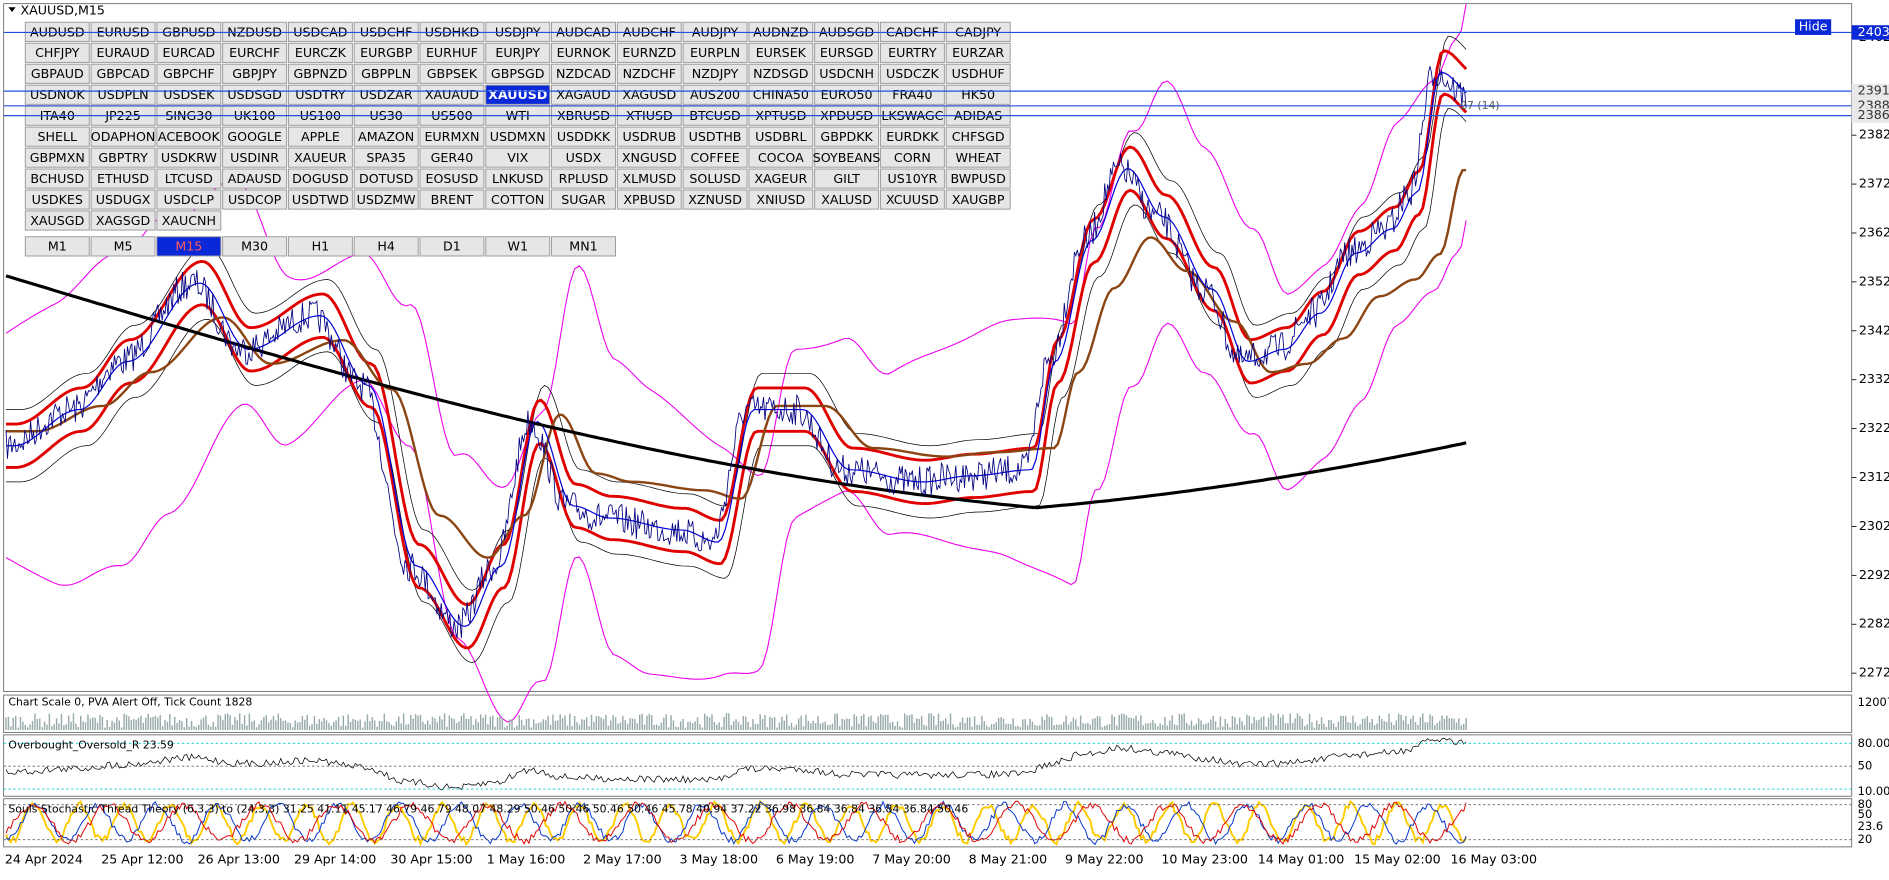 This screenshot has height=880, width=1889. I want to click on symbol-label: BWPUSD, so click(978, 178).